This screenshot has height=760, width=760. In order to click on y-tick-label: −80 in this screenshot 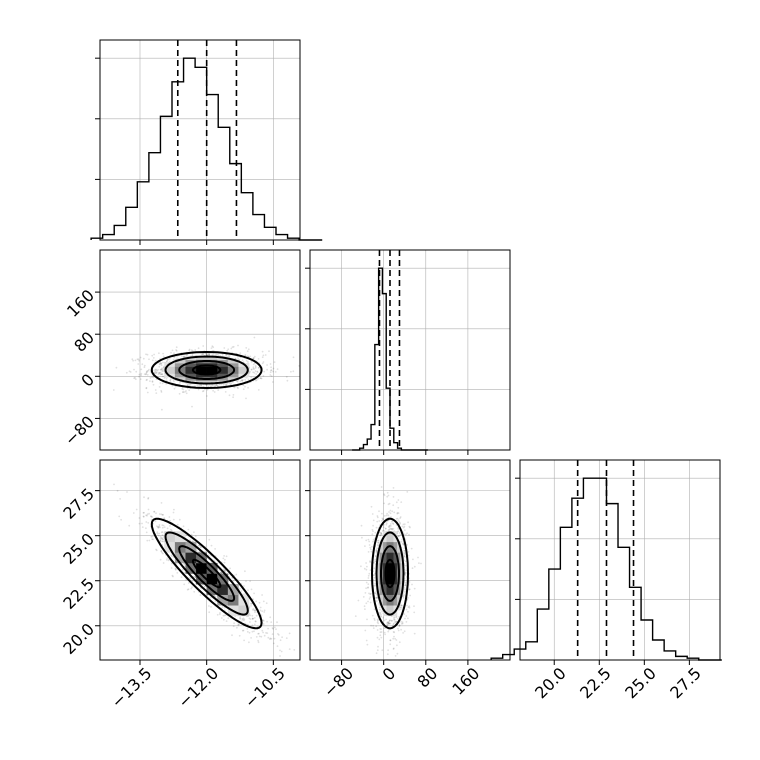, I will do `click(79, 430)`.